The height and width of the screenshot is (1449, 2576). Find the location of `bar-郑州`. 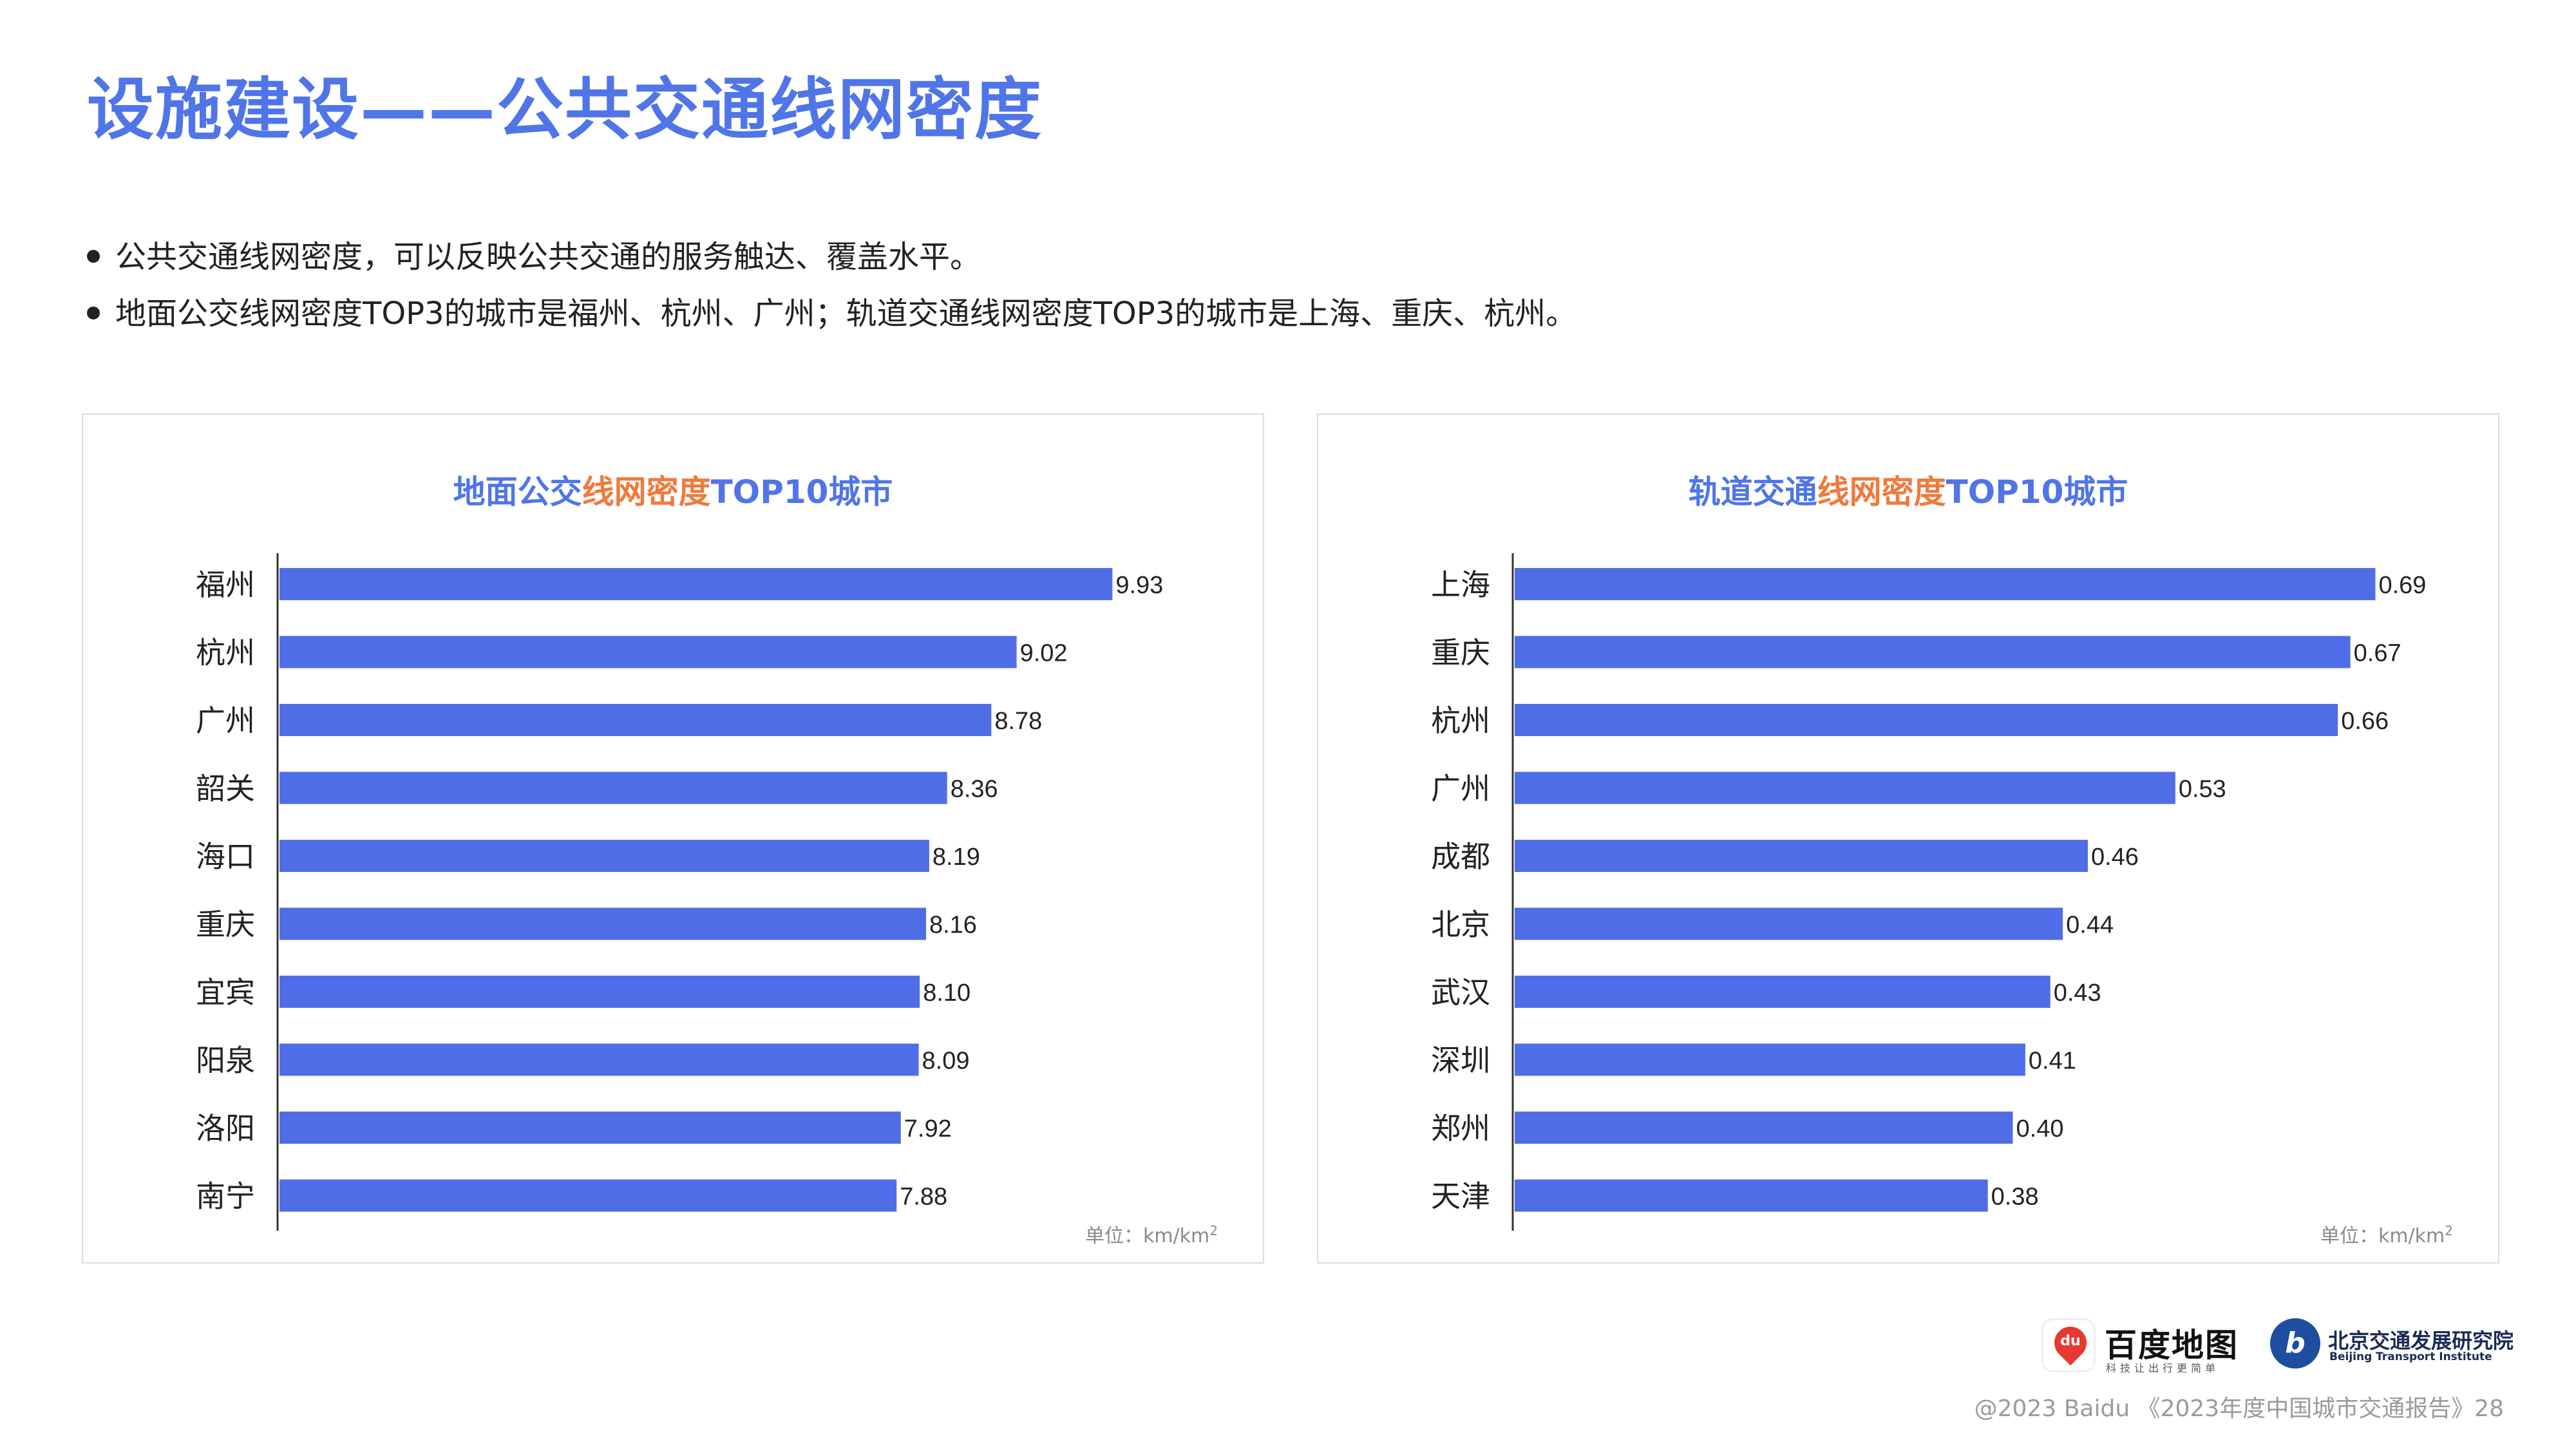

bar-郑州 is located at coordinates (1764, 1128).